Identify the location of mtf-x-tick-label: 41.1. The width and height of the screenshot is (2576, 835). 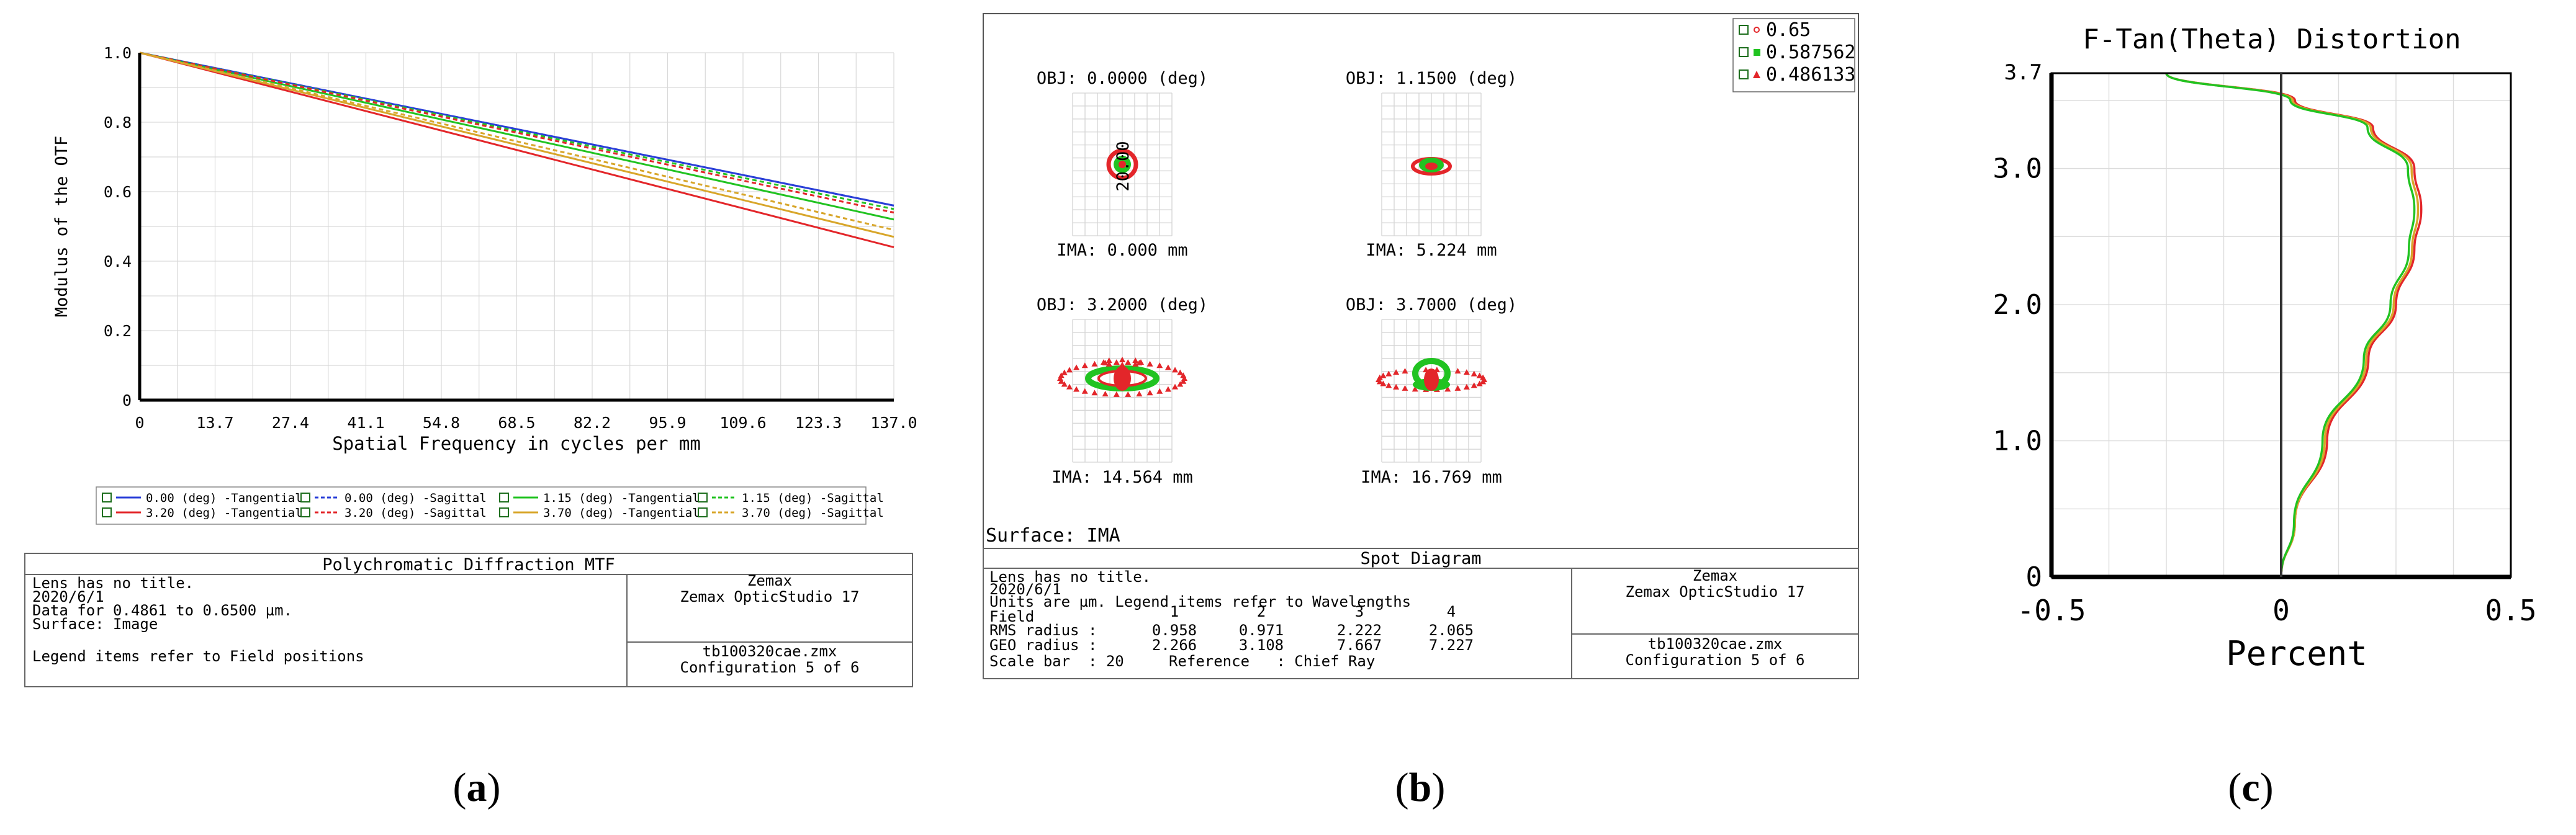
(365, 423).